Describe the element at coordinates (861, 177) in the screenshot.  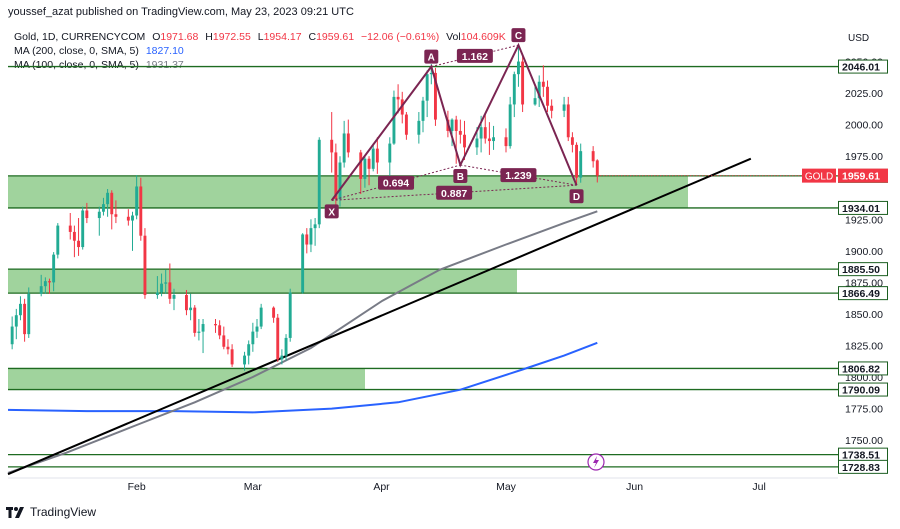
I see `current-price-label: 1959.61` at that location.